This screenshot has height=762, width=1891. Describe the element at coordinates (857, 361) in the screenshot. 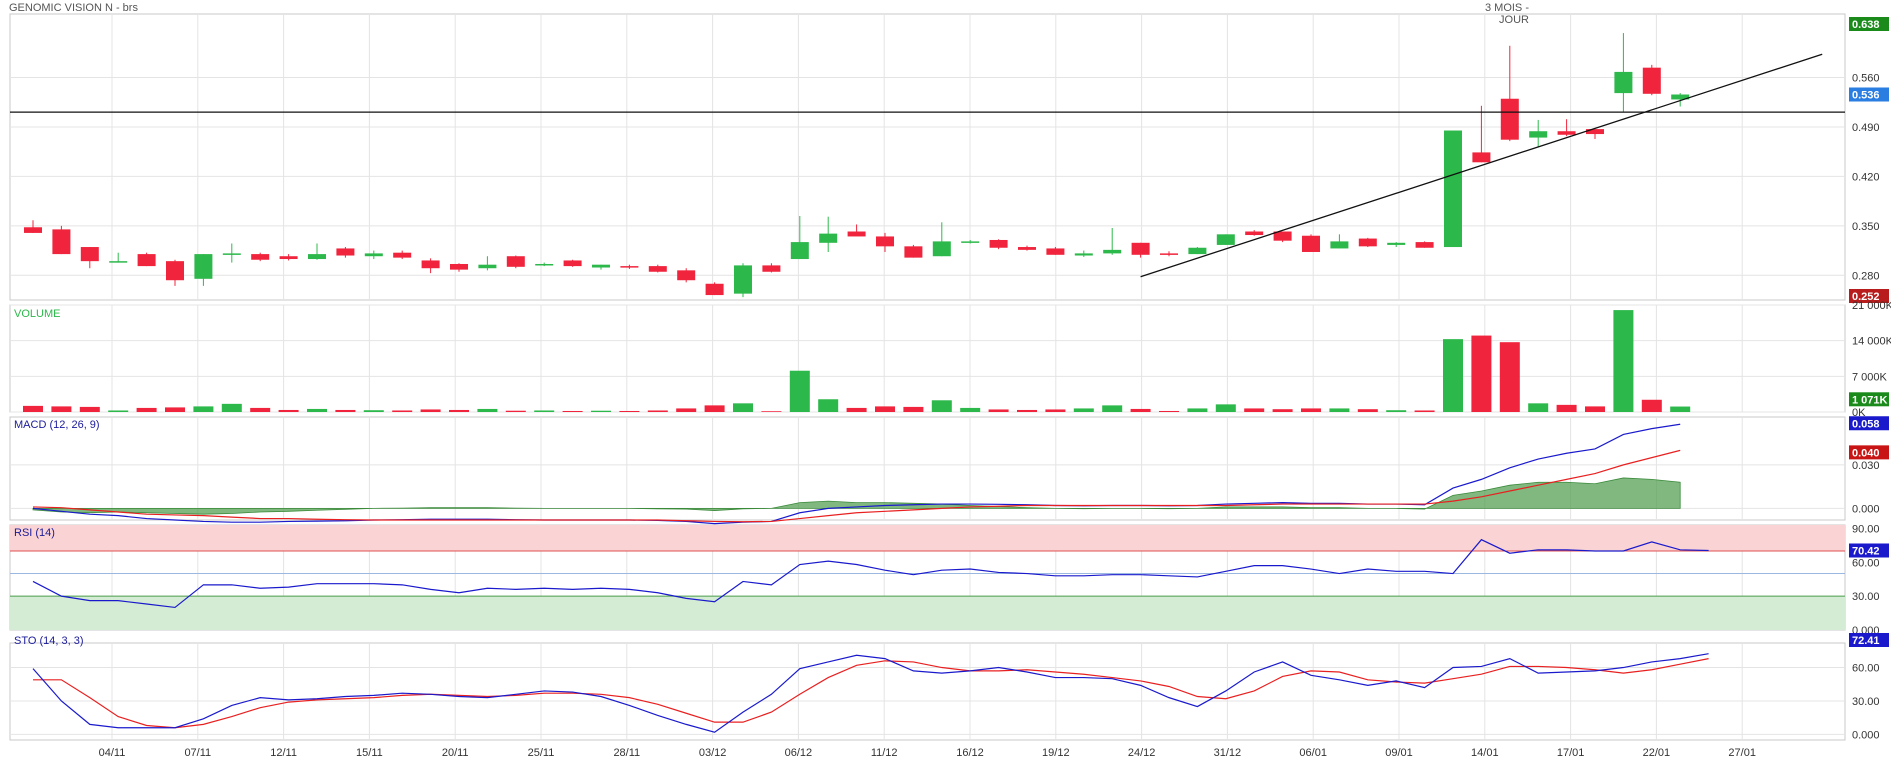

I see `volume-bars` at that location.